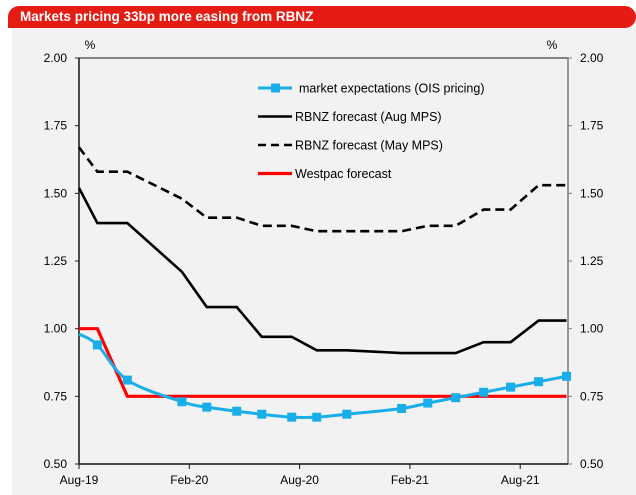 The width and height of the screenshot is (636, 495). What do you see at coordinates (299, 480) in the screenshot?
I see `x-tick-label: Aug-20` at bounding box center [299, 480].